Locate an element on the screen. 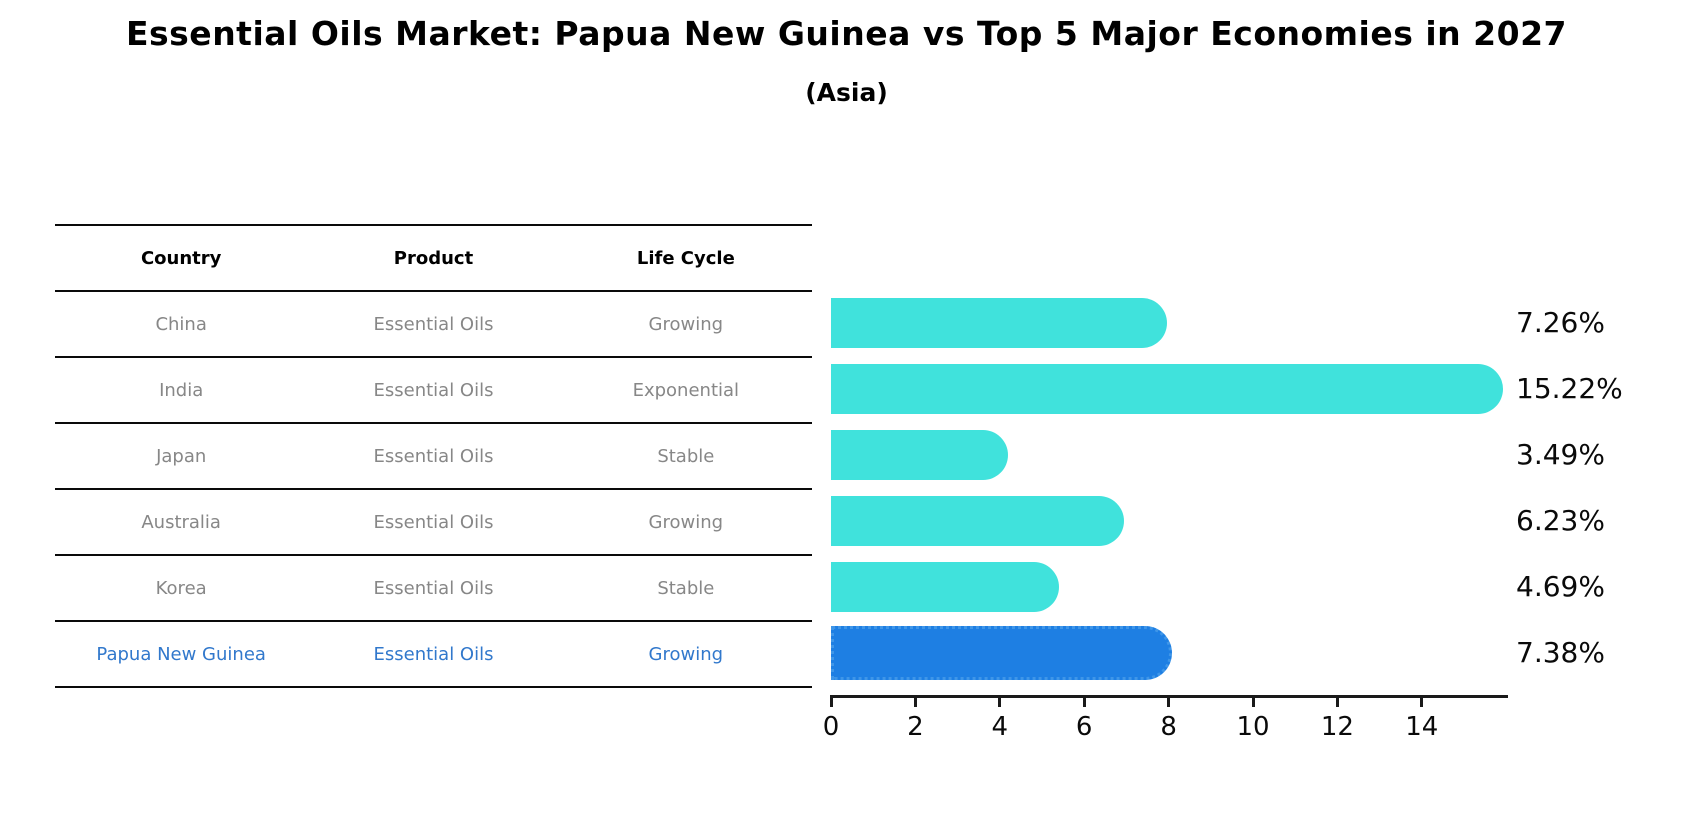 Image resolution: width=1693 pixels, height=823 pixels. table-row: India Essential Oils Exponential is located at coordinates (433, 389).